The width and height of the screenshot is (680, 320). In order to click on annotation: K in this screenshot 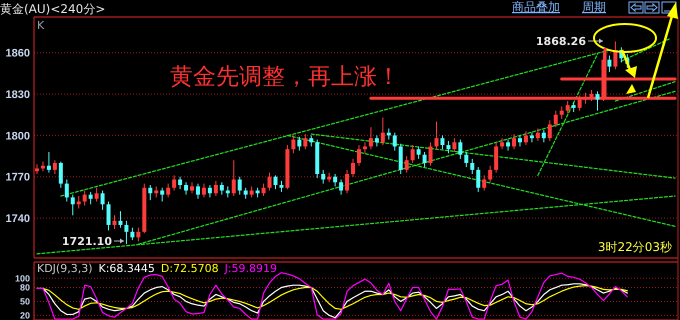, I will do `click(41, 25)`.